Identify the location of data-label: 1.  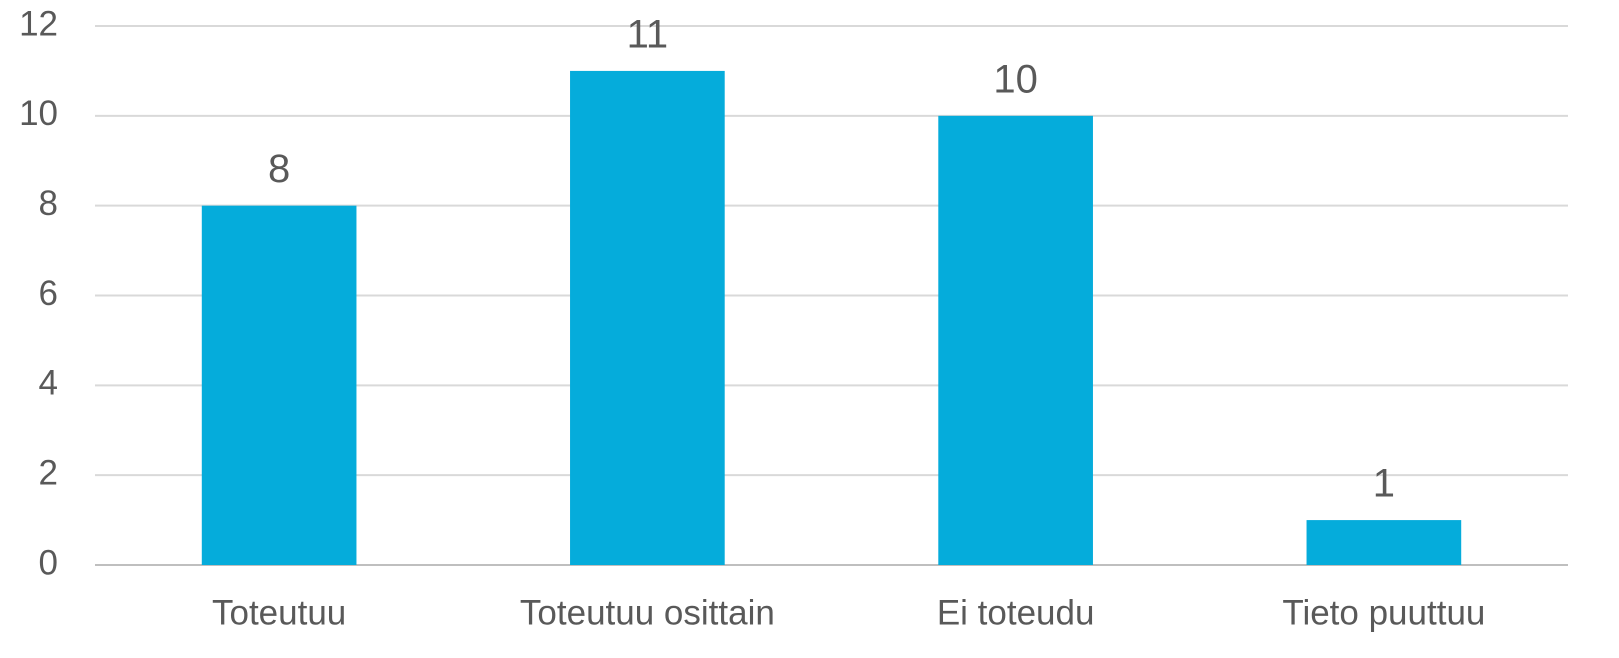
(1384, 484).